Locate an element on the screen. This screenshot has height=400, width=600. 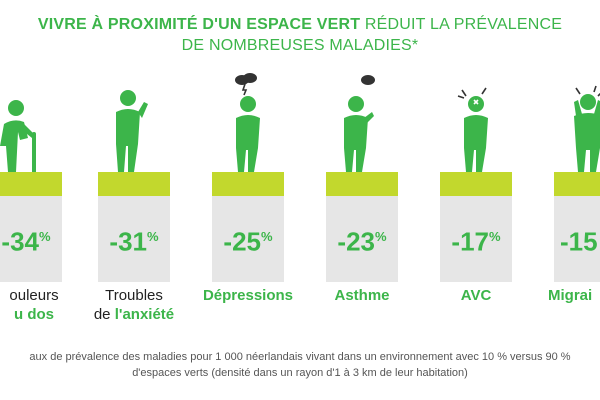
title-light-1: RÉDUIT LA PRÉVALENCE is located at coordinates (463, 24).